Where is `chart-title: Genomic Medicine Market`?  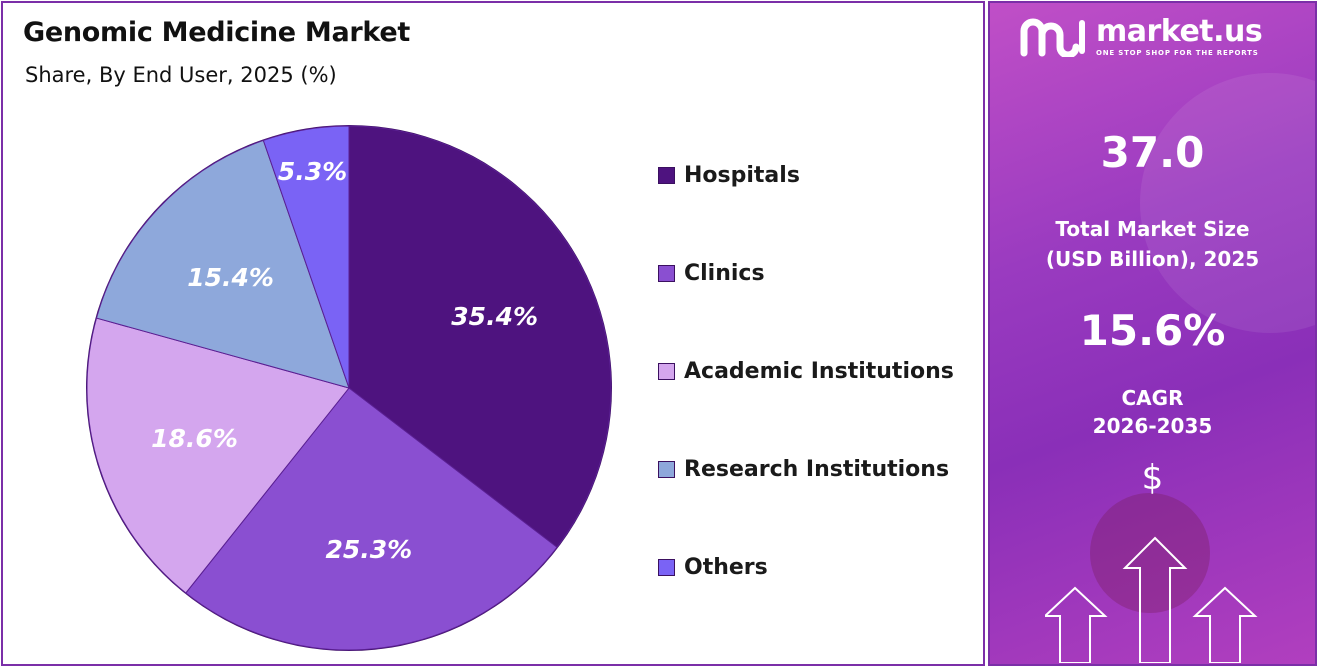
chart-title: Genomic Medicine Market is located at coordinates (216, 32).